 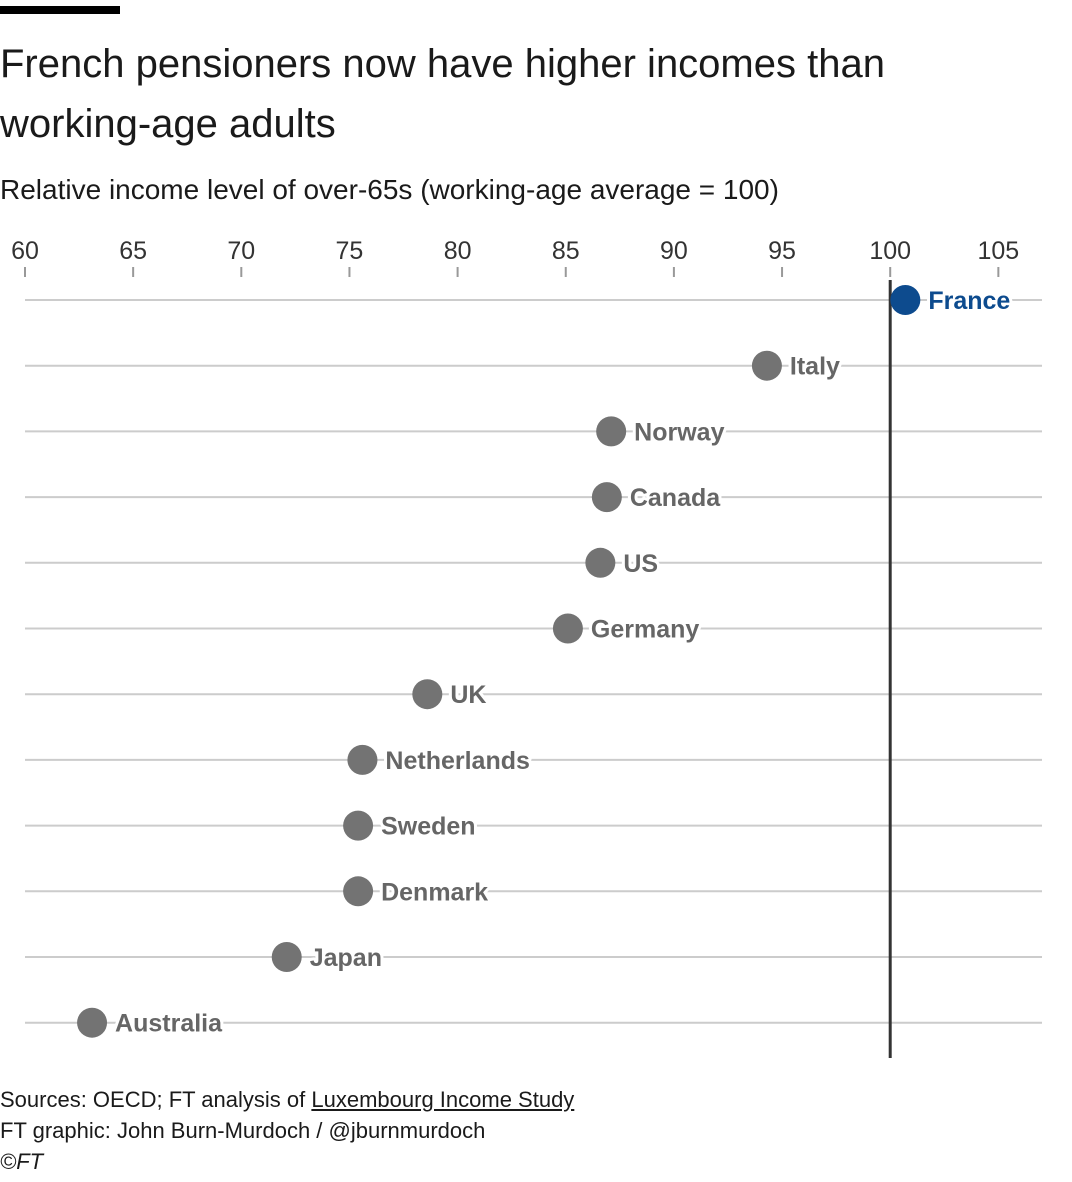 What do you see at coordinates (679, 432) in the screenshot?
I see `label-norway: Norway` at bounding box center [679, 432].